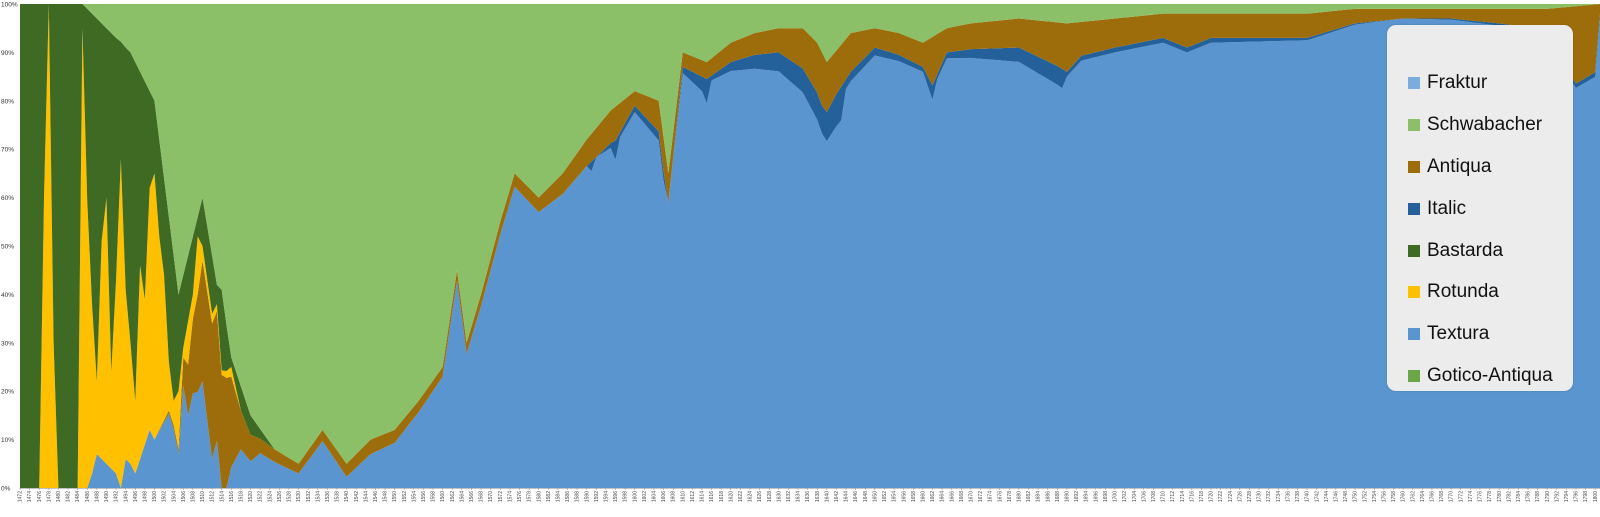  Describe the element at coordinates (1327, 496) in the screenshot. I see `x-tick-label: 1744` at that location.